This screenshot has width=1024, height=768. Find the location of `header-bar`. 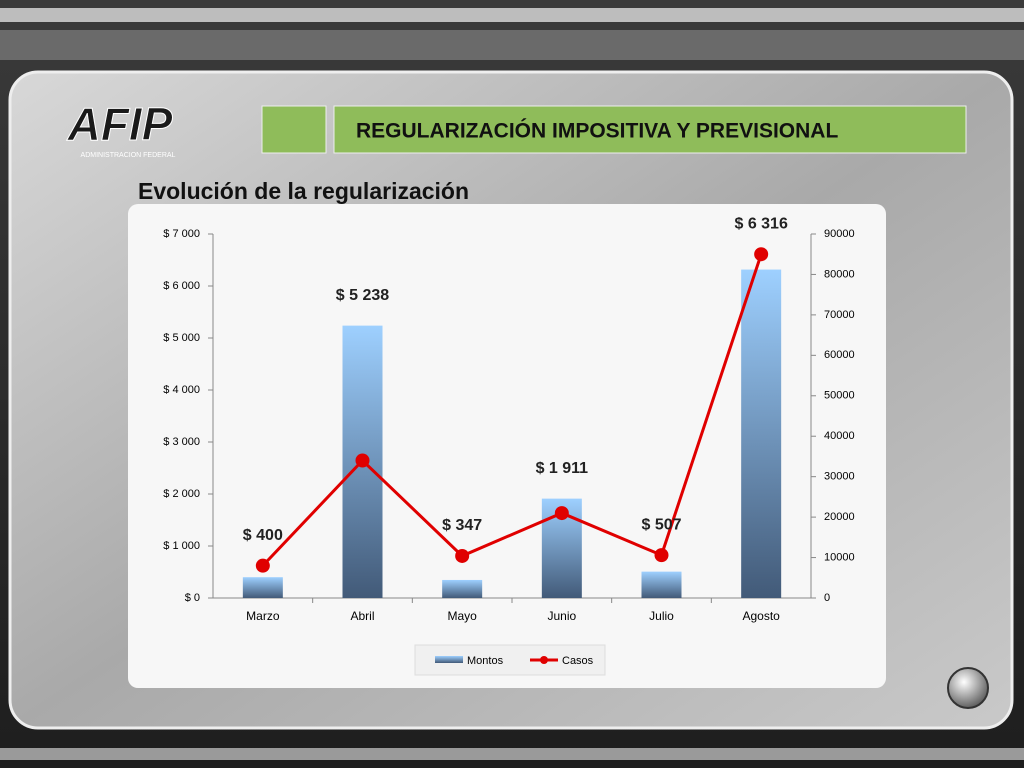

header-bar is located at coordinates (650, 129).